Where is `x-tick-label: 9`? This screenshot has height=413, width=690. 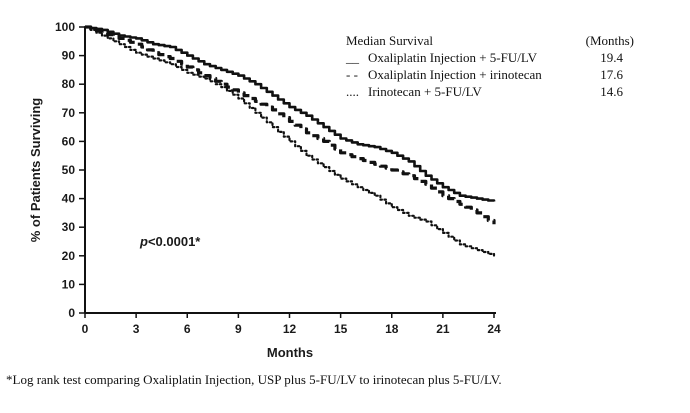 x-tick-label: 9 is located at coordinates (238, 329).